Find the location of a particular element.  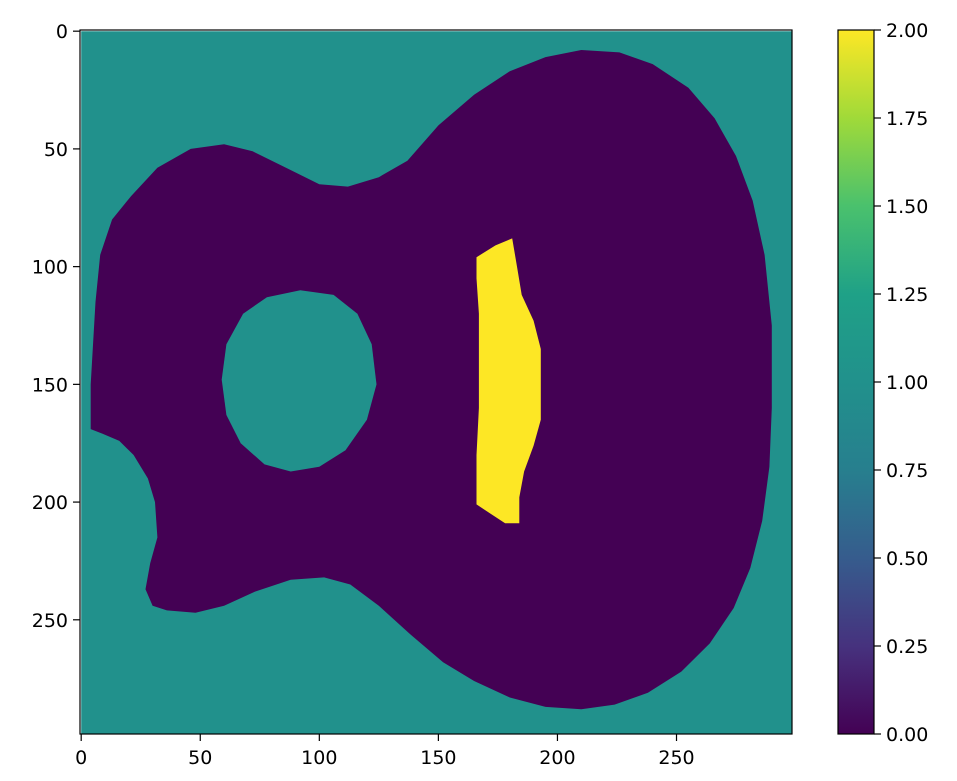

x-tick-label: 150 is located at coordinates (438, 758).